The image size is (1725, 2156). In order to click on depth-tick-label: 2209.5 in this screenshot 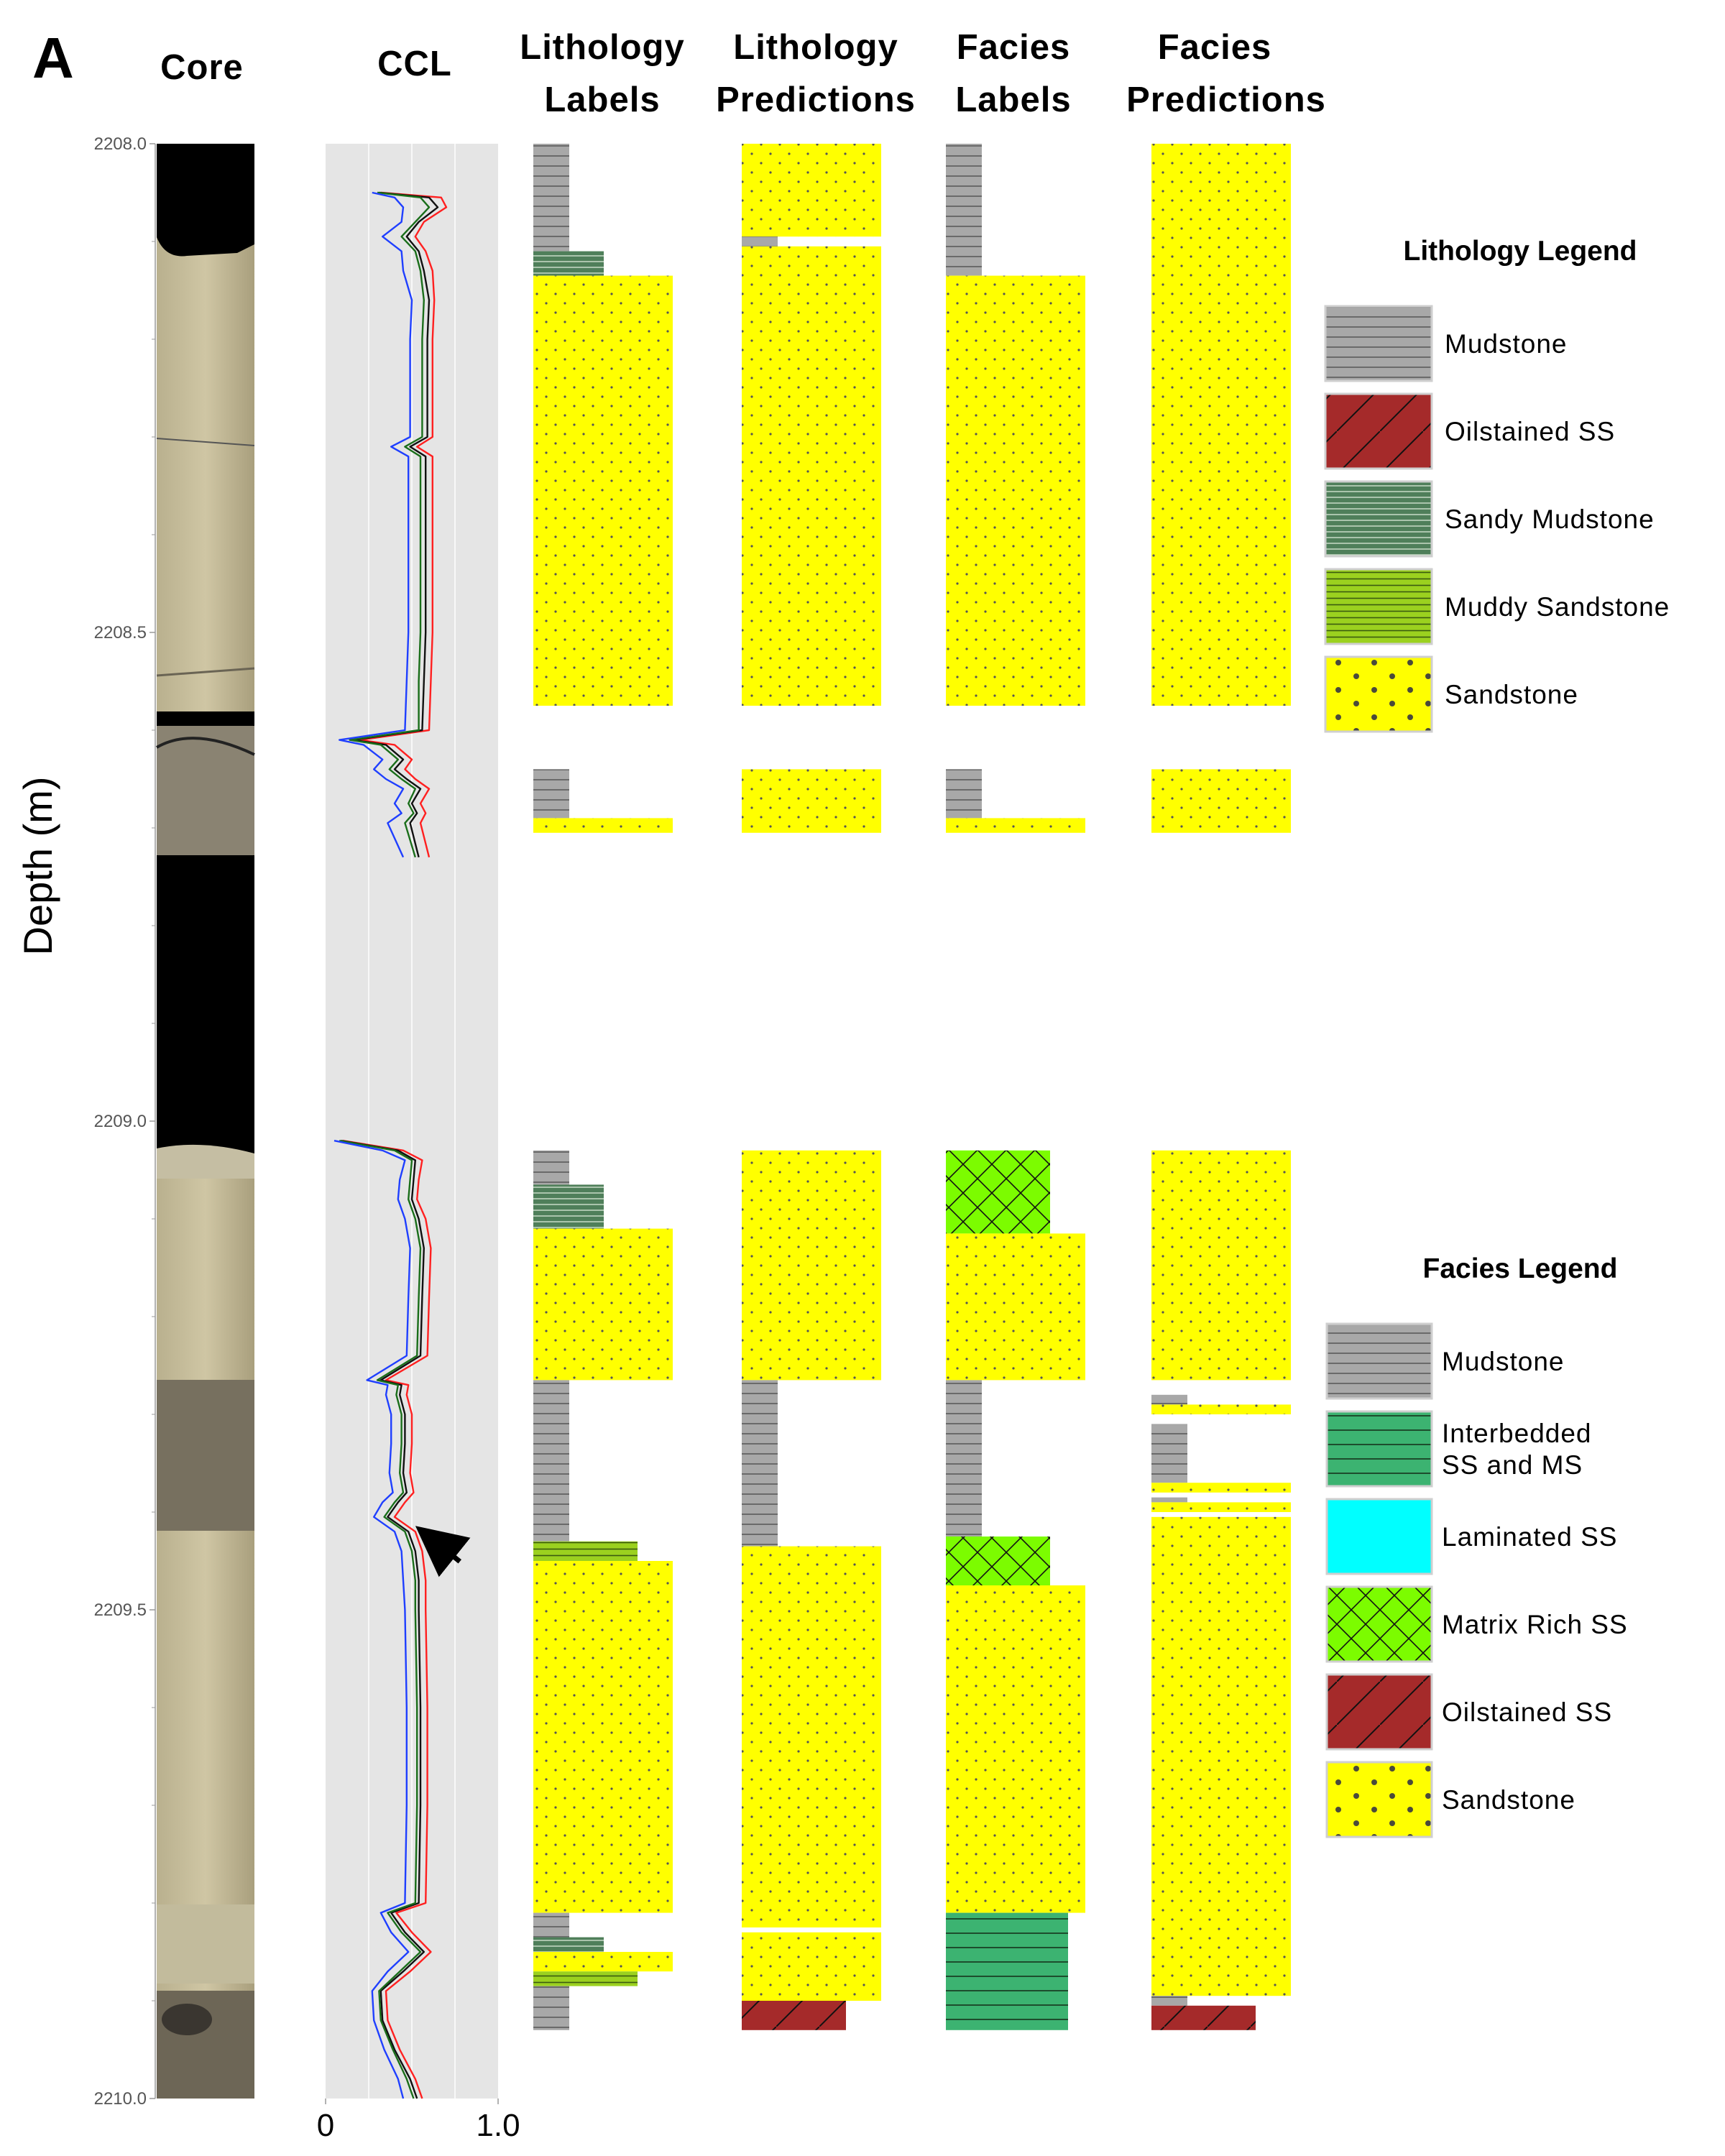, I will do `click(120, 1610)`.